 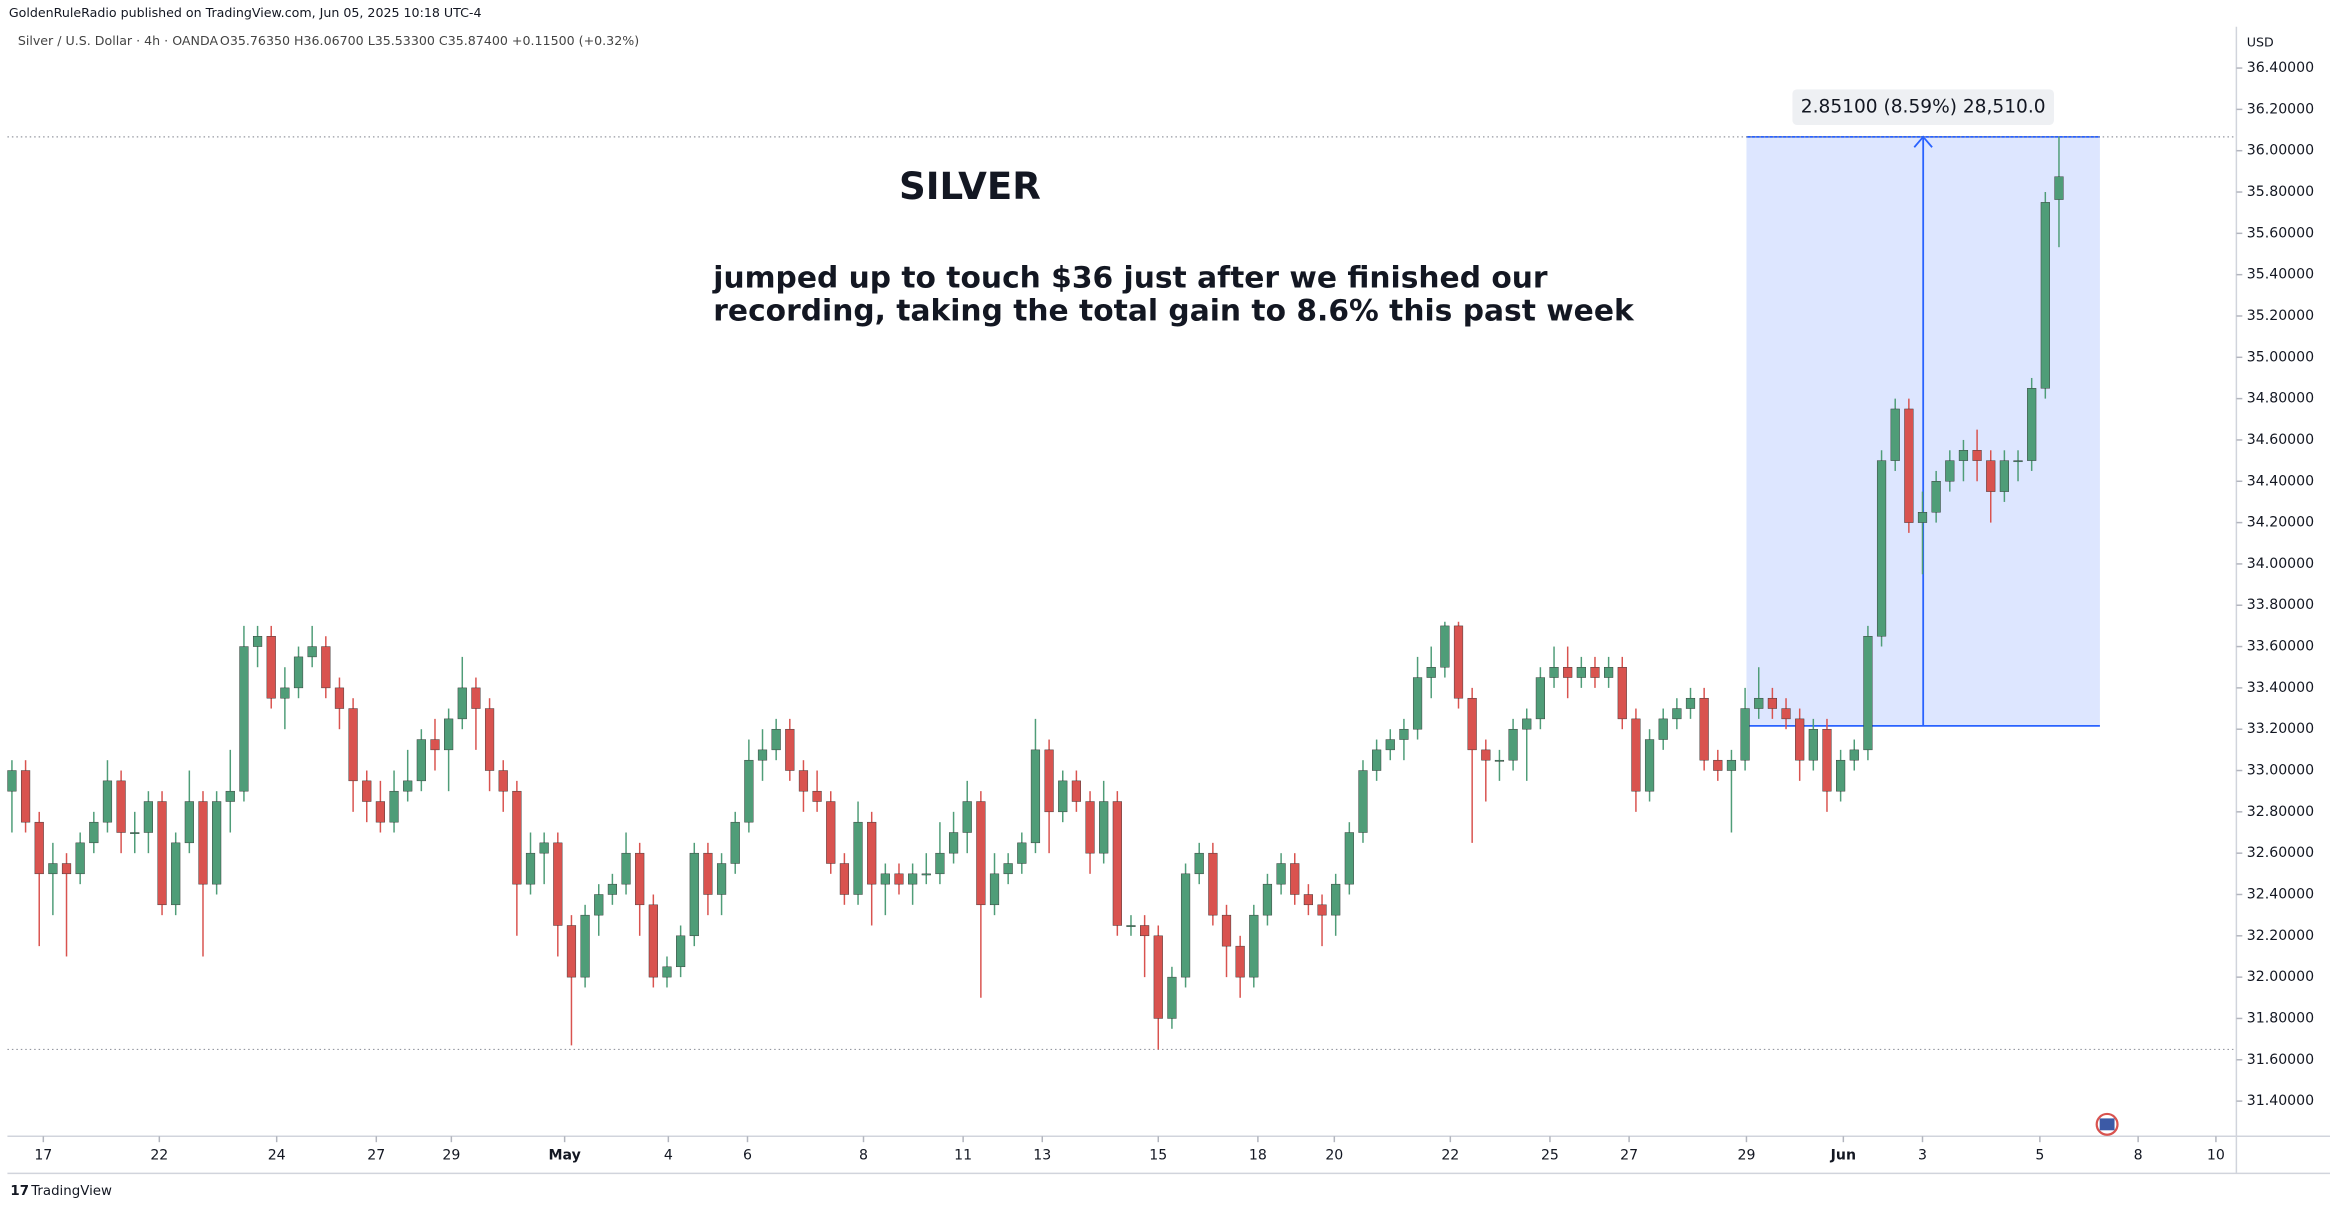 What do you see at coordinates (2216, 1156) in the screenshot?
I see `x-tick-label: 10` at bounding box center [2216, 1156].